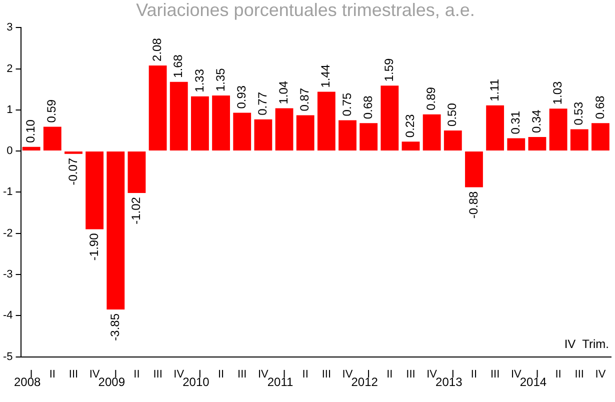 This screenshot has width=615, height=402. I want to click on text: 2012, so click(364, 382).